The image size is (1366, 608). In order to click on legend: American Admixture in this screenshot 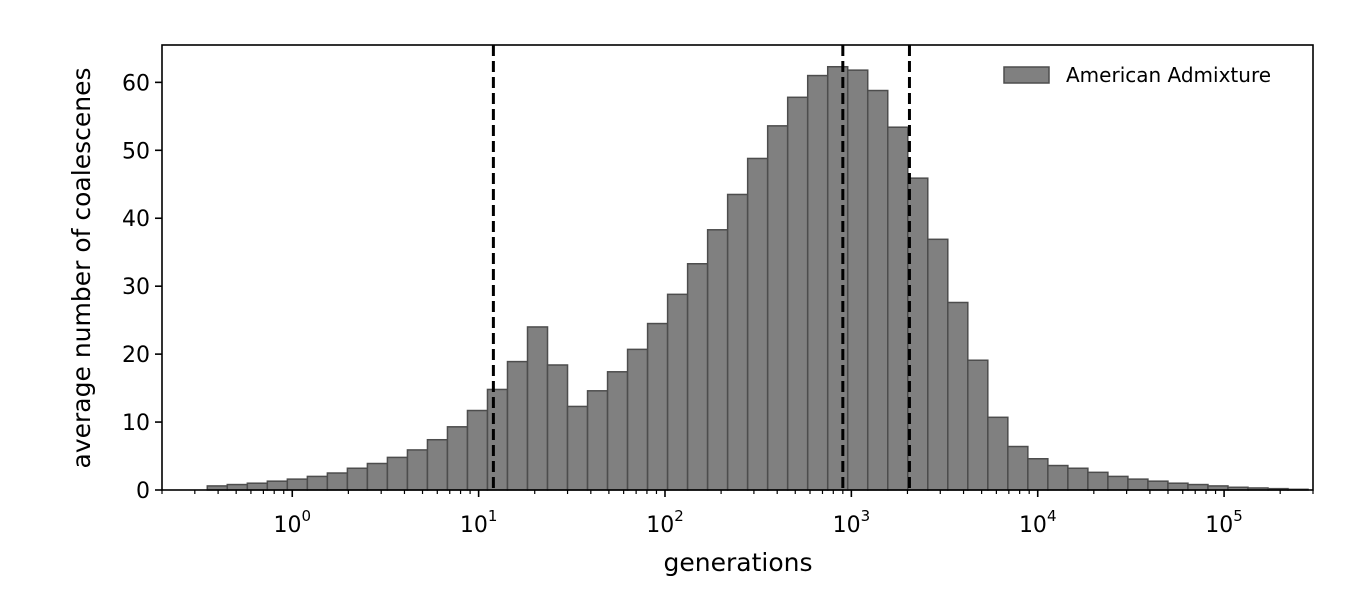, I will do `click(1137, 75)`.